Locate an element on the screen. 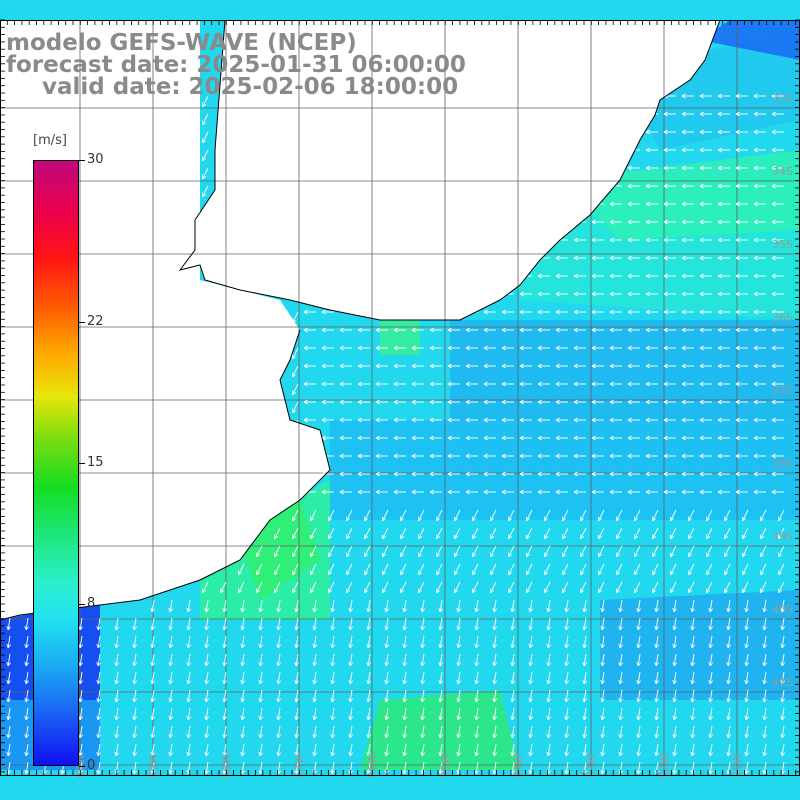  colorbar is located at coordinates (56, 463).